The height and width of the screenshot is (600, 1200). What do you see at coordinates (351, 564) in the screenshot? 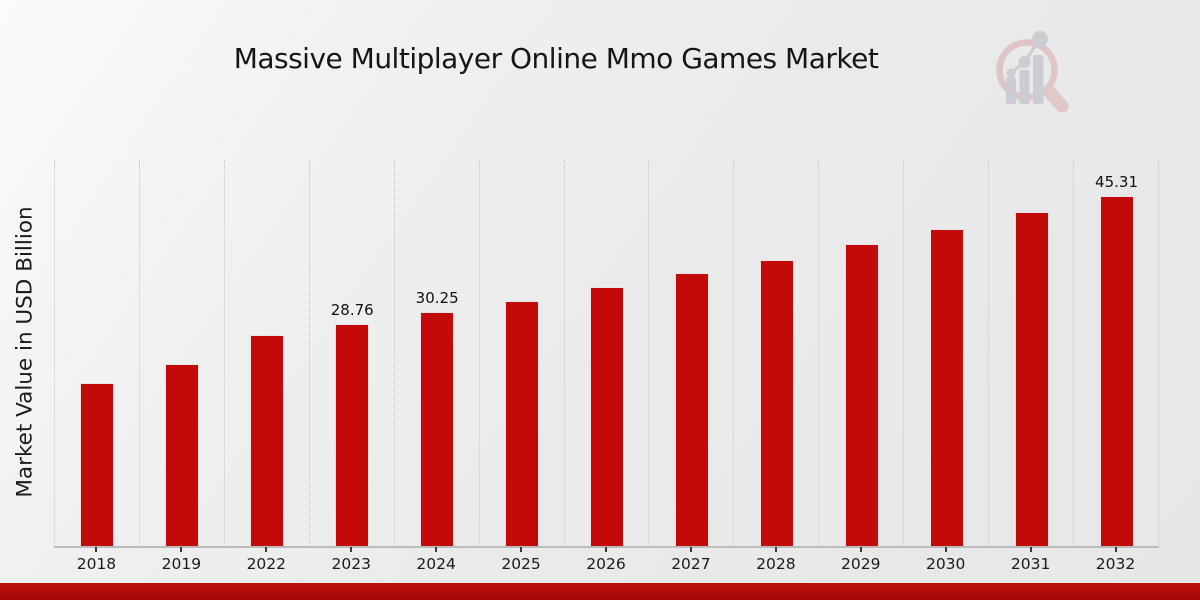
I see `x-tick-label-2023: 2023` at bounding box center [351, 564].